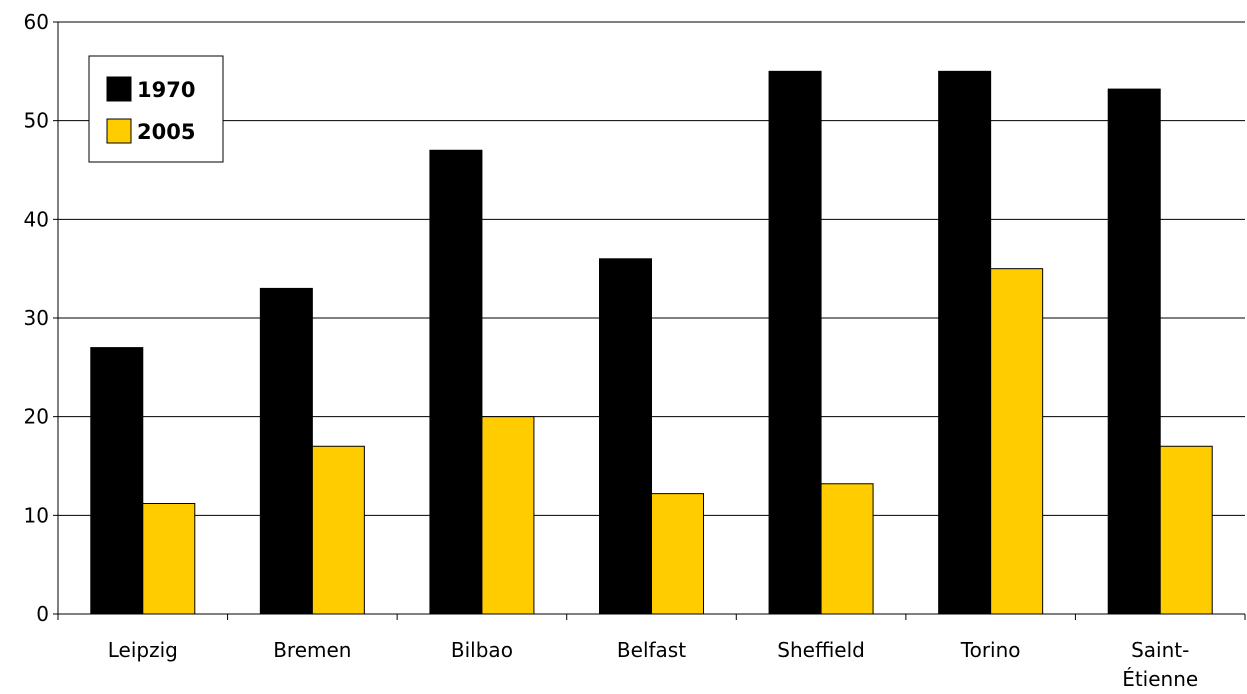  Describe the element at coordinates (795, 342) in the screenshot. I see `bar-1970-sheffield` at that location.